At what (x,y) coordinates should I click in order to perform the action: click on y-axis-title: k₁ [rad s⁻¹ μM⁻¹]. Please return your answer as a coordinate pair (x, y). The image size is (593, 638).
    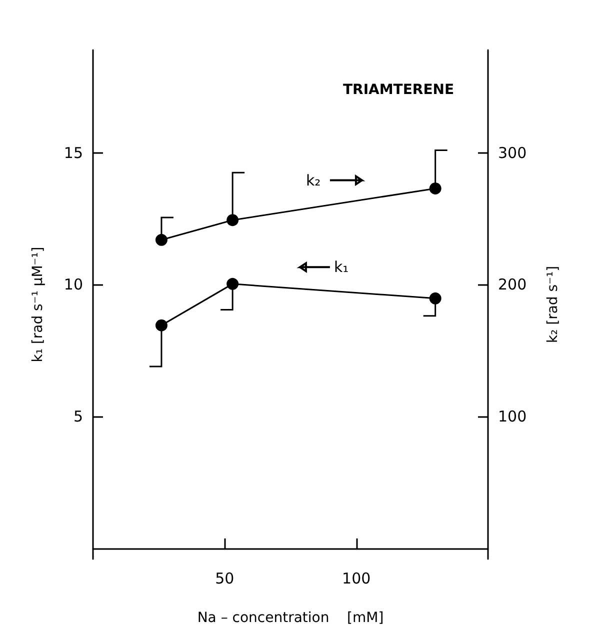
    Looking at the image, I should click on (38, 304).